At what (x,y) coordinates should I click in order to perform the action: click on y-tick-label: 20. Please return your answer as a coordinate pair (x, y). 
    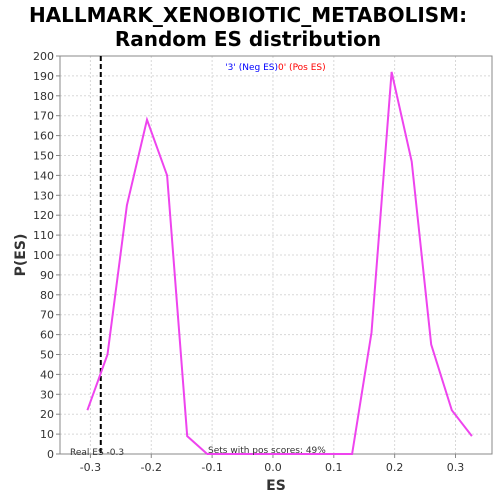
    Looking at the image, I should click on (47, 414).